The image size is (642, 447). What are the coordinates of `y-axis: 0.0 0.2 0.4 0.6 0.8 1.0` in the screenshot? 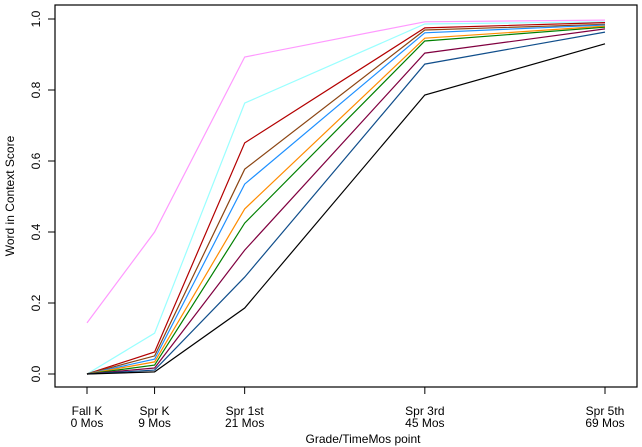 It's located at (42, 196).